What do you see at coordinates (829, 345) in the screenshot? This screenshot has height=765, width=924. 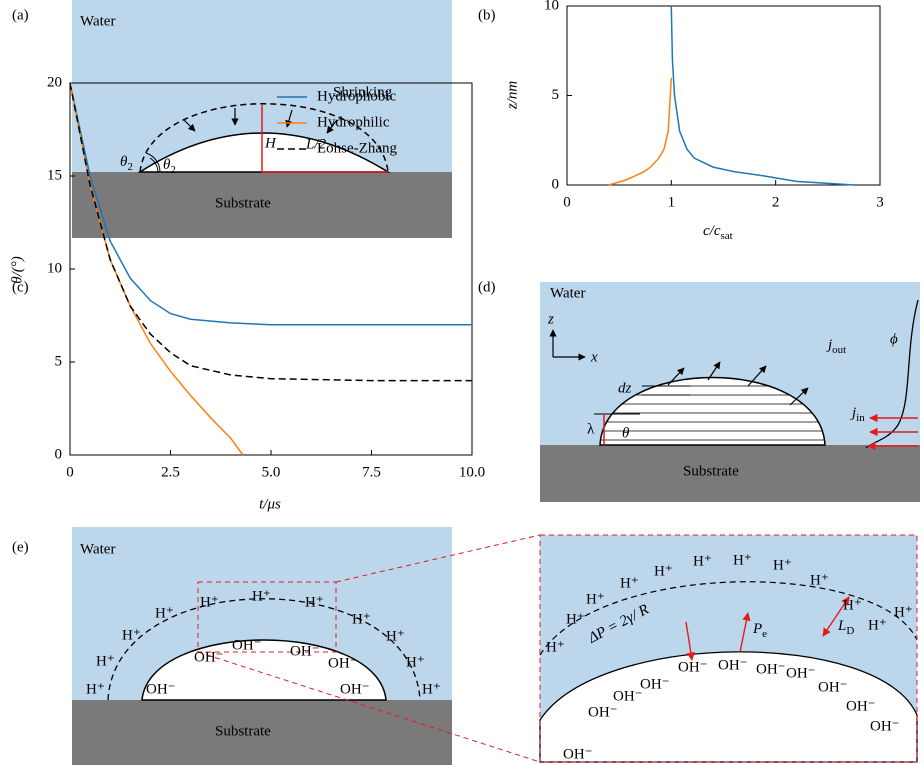 I see `symbol: j` at bounding box center [829, 345].